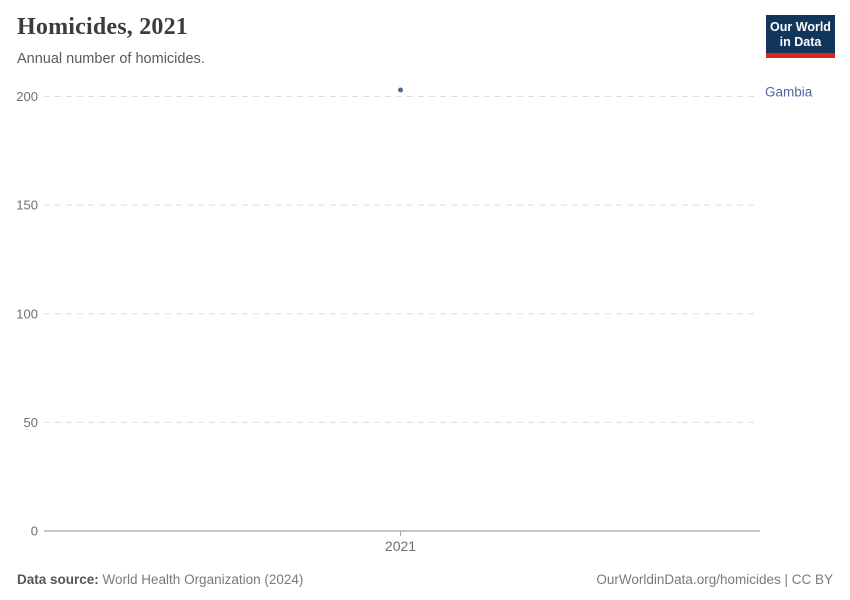 The image size is (850, 600). I want to click on y-tick-label: 200, so click(27, 96).